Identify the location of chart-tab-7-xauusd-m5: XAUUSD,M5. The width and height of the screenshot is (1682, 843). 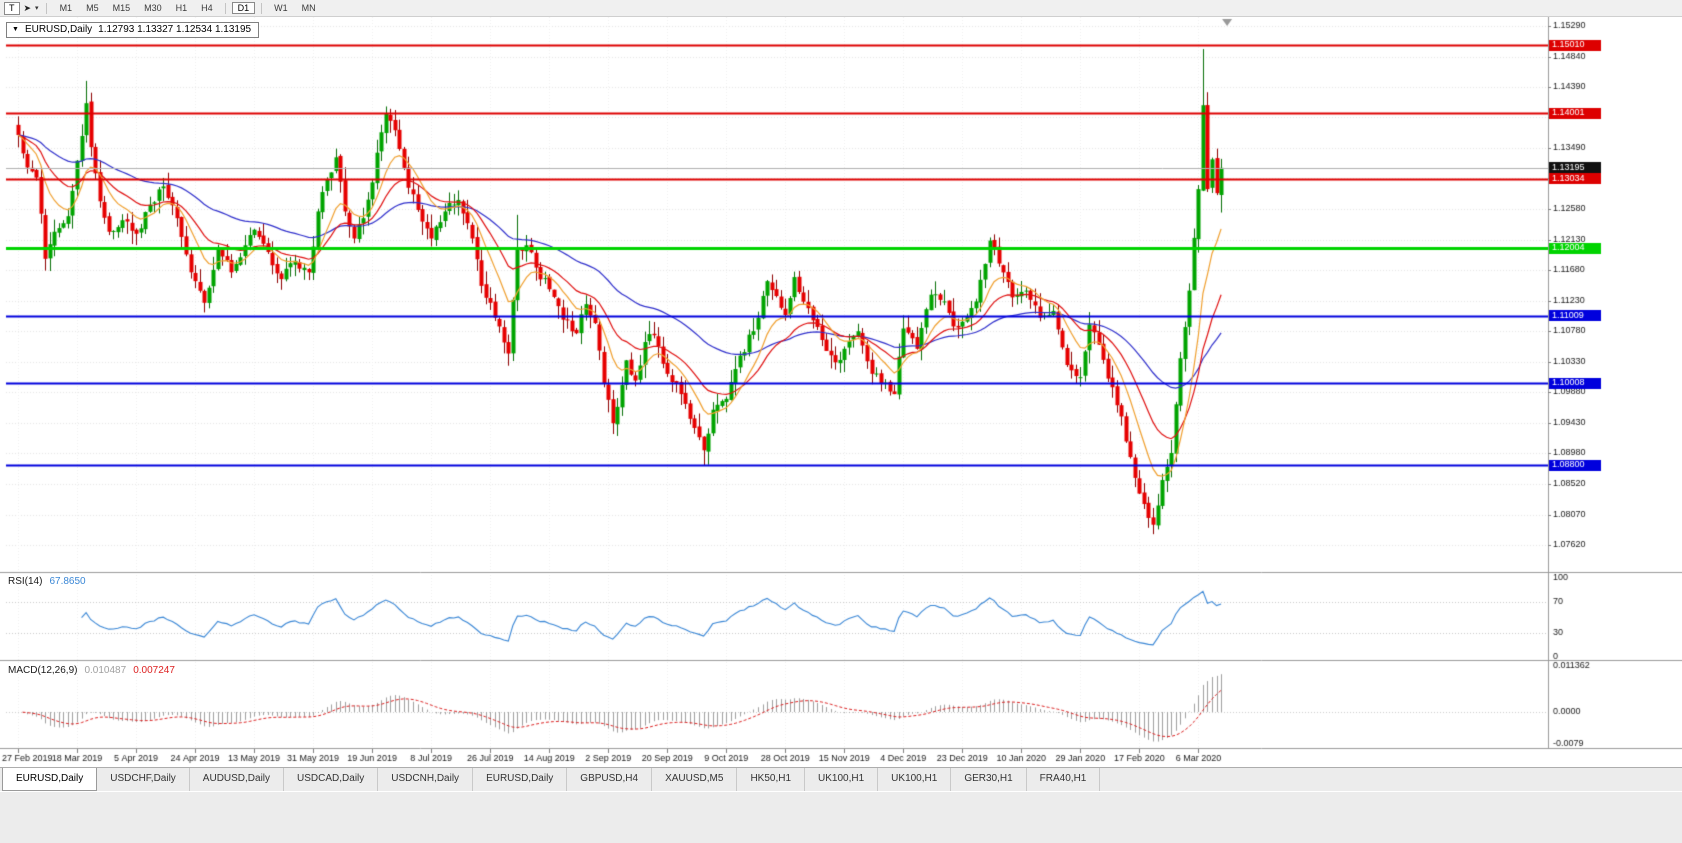
(695, 779).